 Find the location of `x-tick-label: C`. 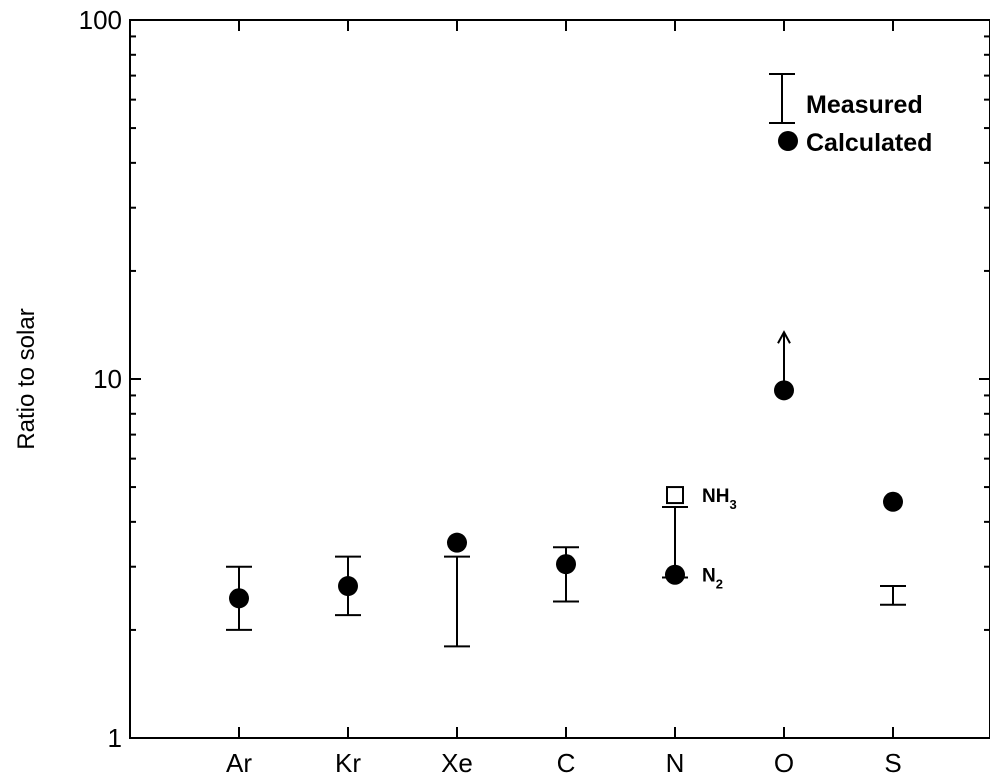

x-tick-label: C is located at coordinates (566, 763).